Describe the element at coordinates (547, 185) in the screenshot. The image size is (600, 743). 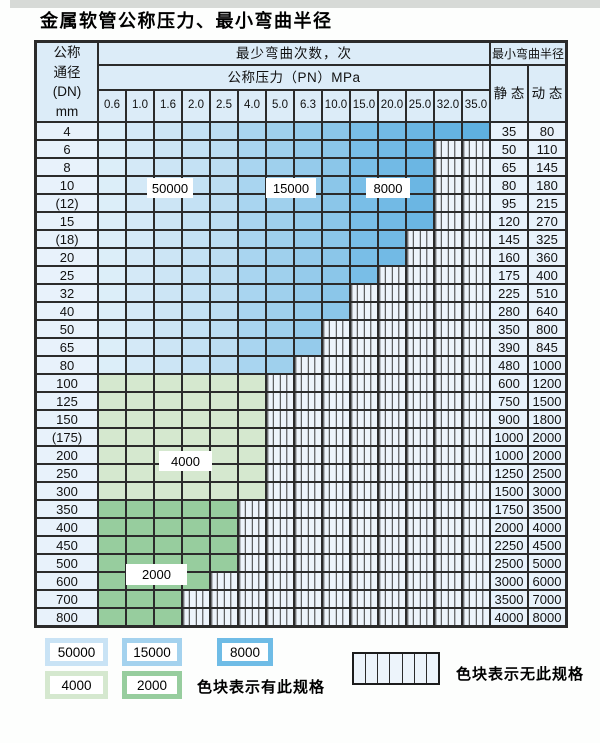
I see `dynamic-radius-cell: 180` at that location.